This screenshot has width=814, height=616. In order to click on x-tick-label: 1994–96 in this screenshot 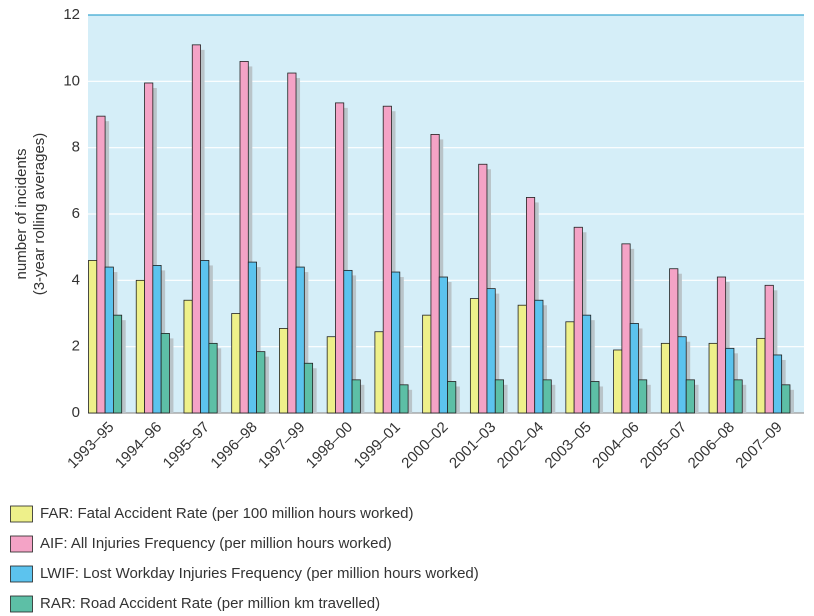, I will do `click(138, 445)`.